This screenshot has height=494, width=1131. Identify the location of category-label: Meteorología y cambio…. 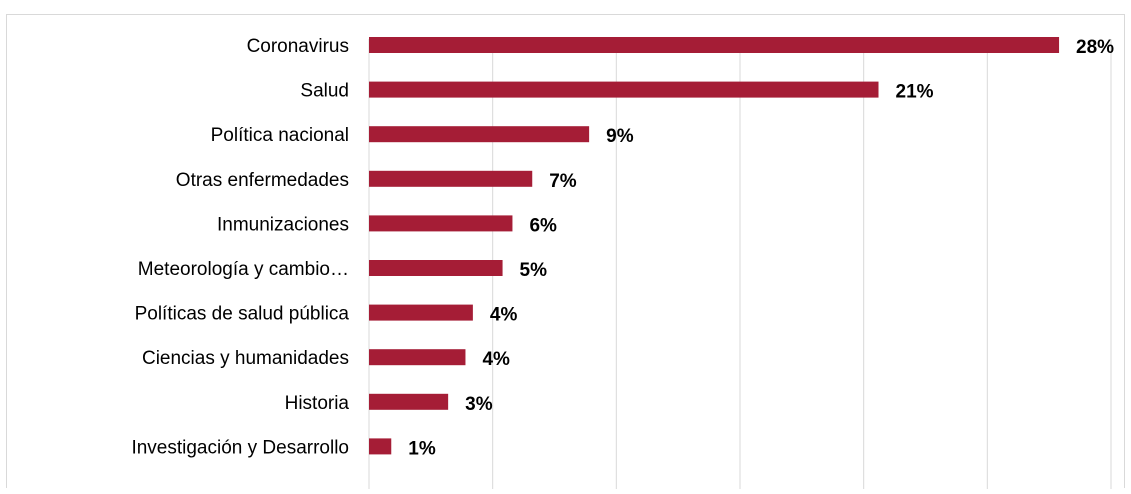
(243, 269).